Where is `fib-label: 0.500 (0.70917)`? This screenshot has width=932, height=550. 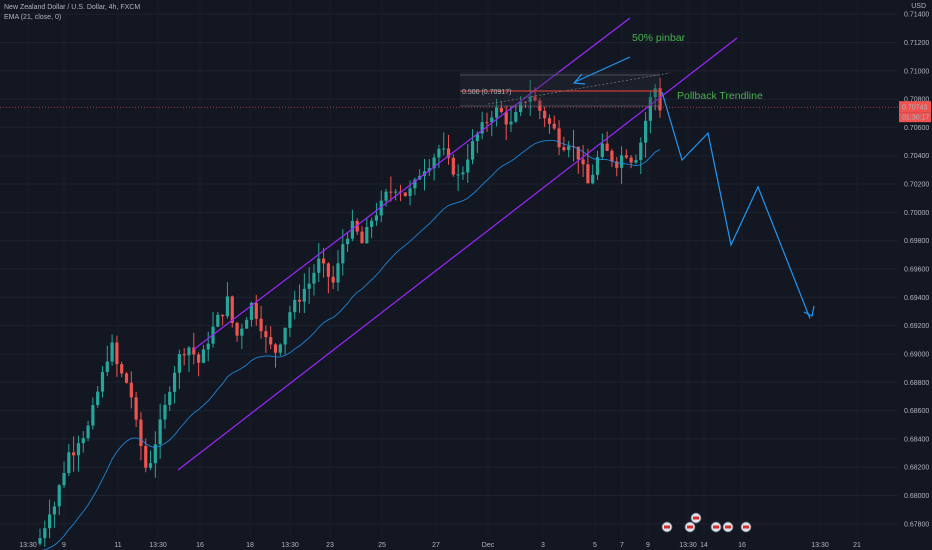 fib-label: 0.500 (0.70917) is located at coordinates (486, 92).